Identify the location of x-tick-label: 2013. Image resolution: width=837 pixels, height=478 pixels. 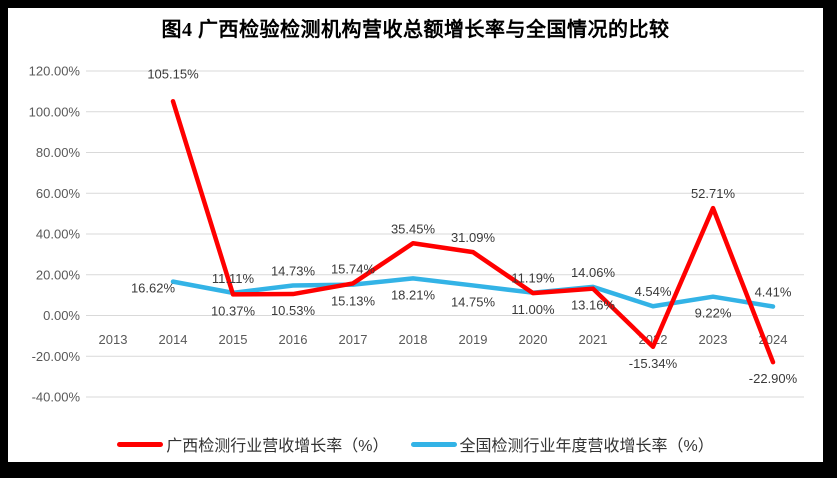
(113, 339).